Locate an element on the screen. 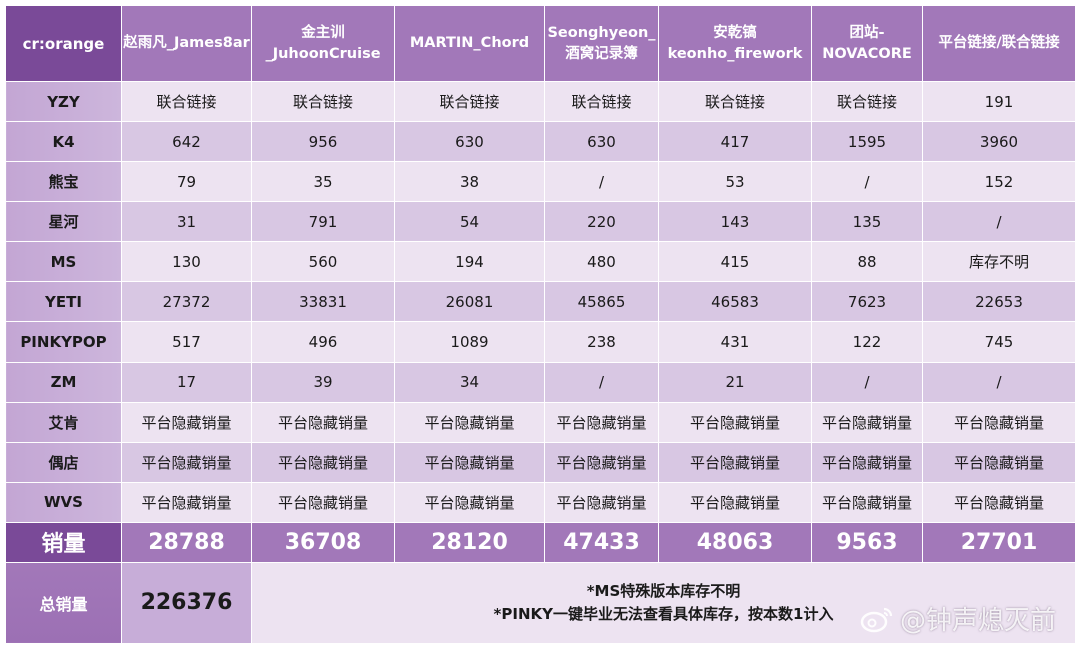 This screenshot has height=649, width=1080. total-cell: 27701 is located at coordinates (999, 542).